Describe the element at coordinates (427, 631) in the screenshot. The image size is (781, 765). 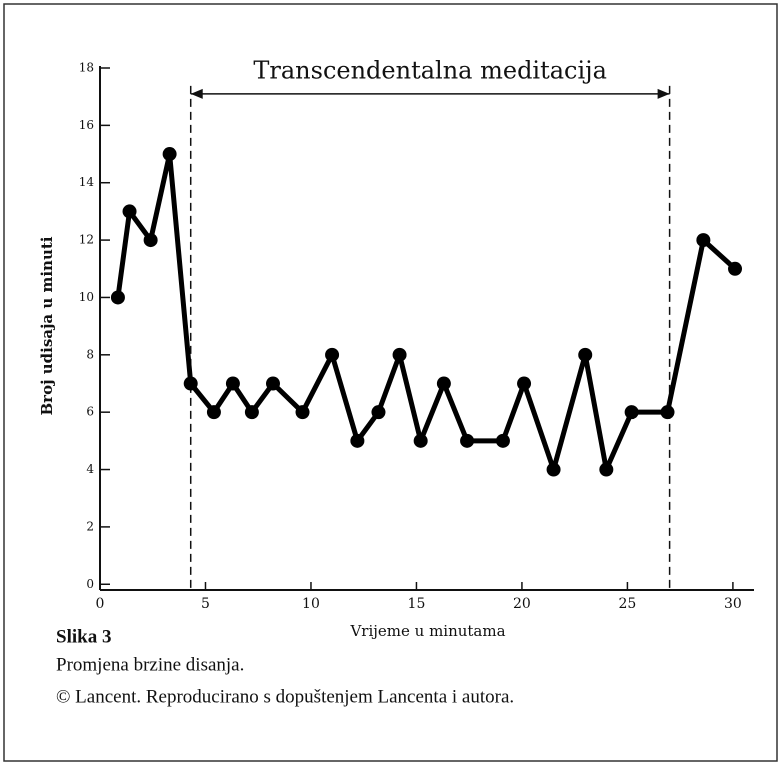
I see `x-axis-label: Vrijeme u minutama` at that location.